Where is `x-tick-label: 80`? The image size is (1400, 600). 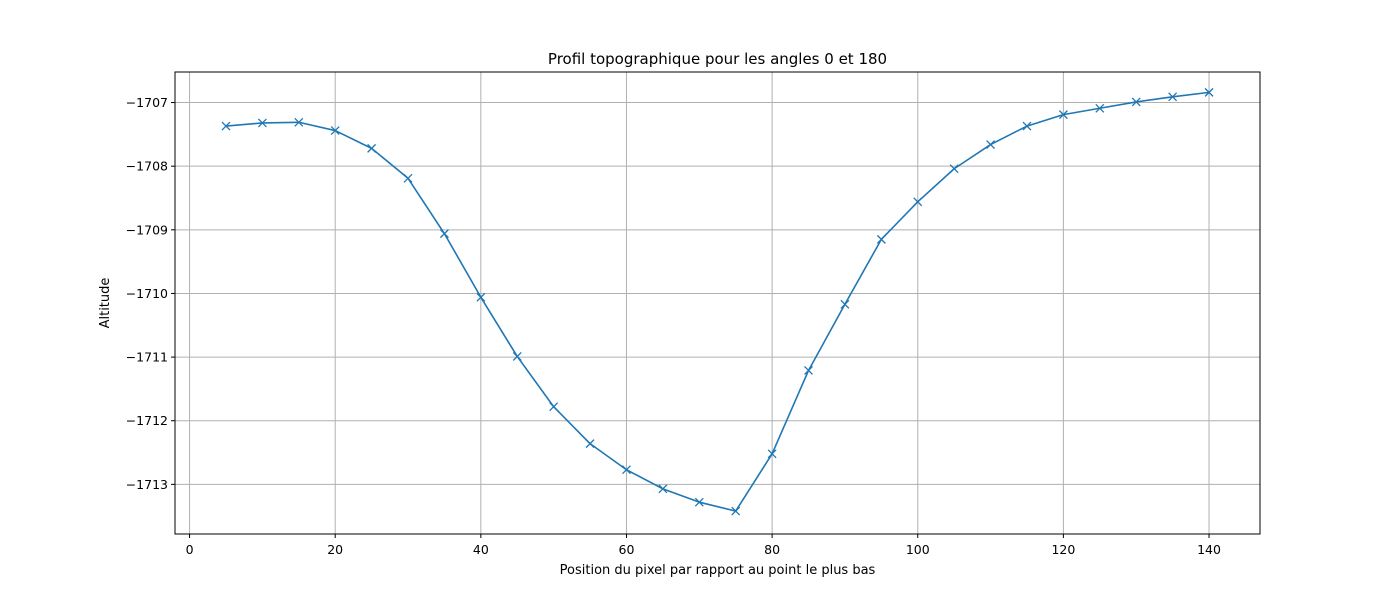
x-tick-label: 80 is located at coordinates (772, 549).